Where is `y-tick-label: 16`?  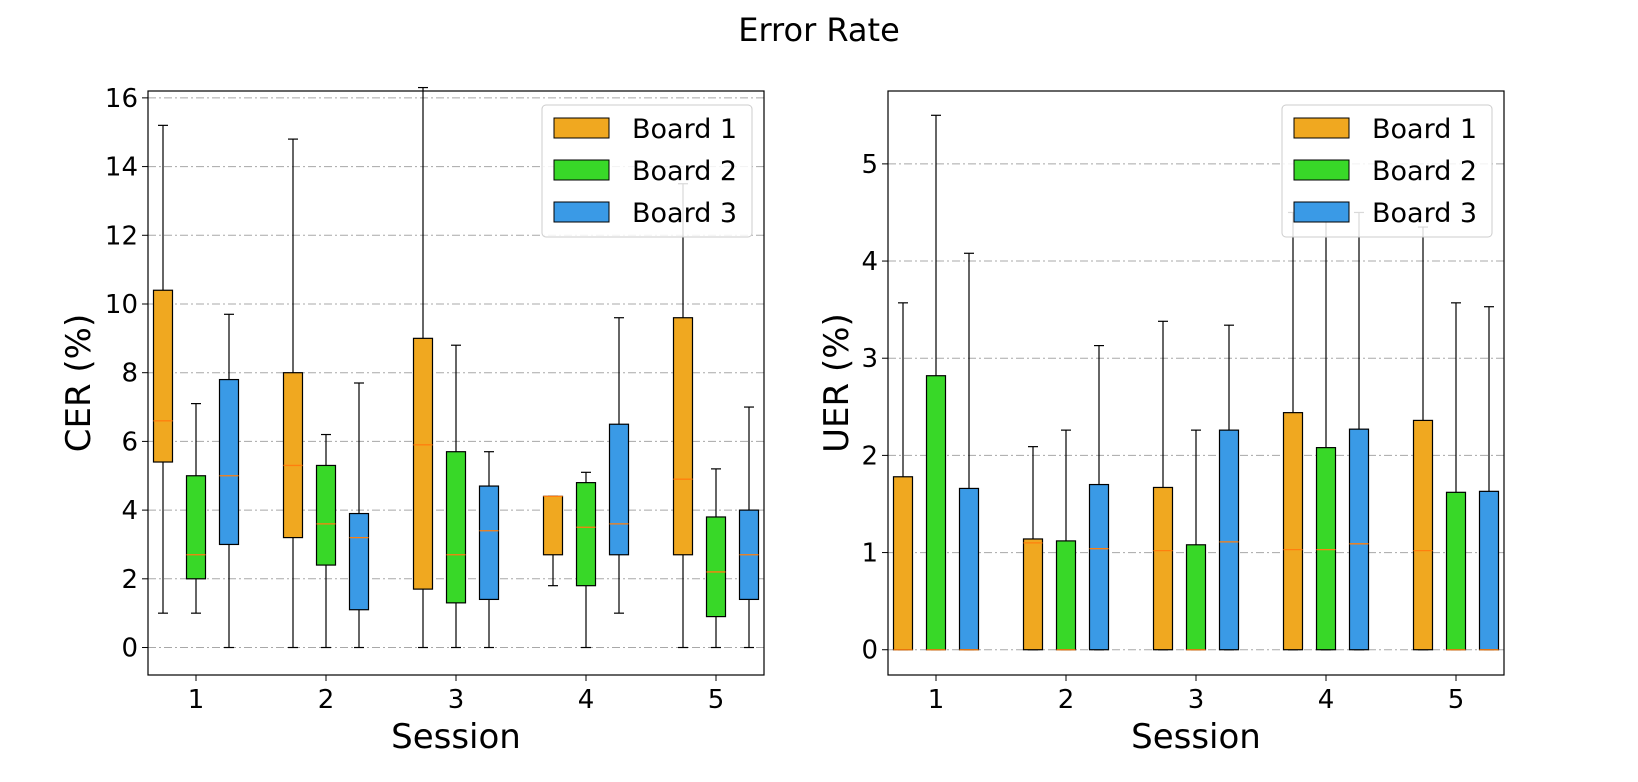 y-tick-label: 16 is located at coordinates (121, 99).